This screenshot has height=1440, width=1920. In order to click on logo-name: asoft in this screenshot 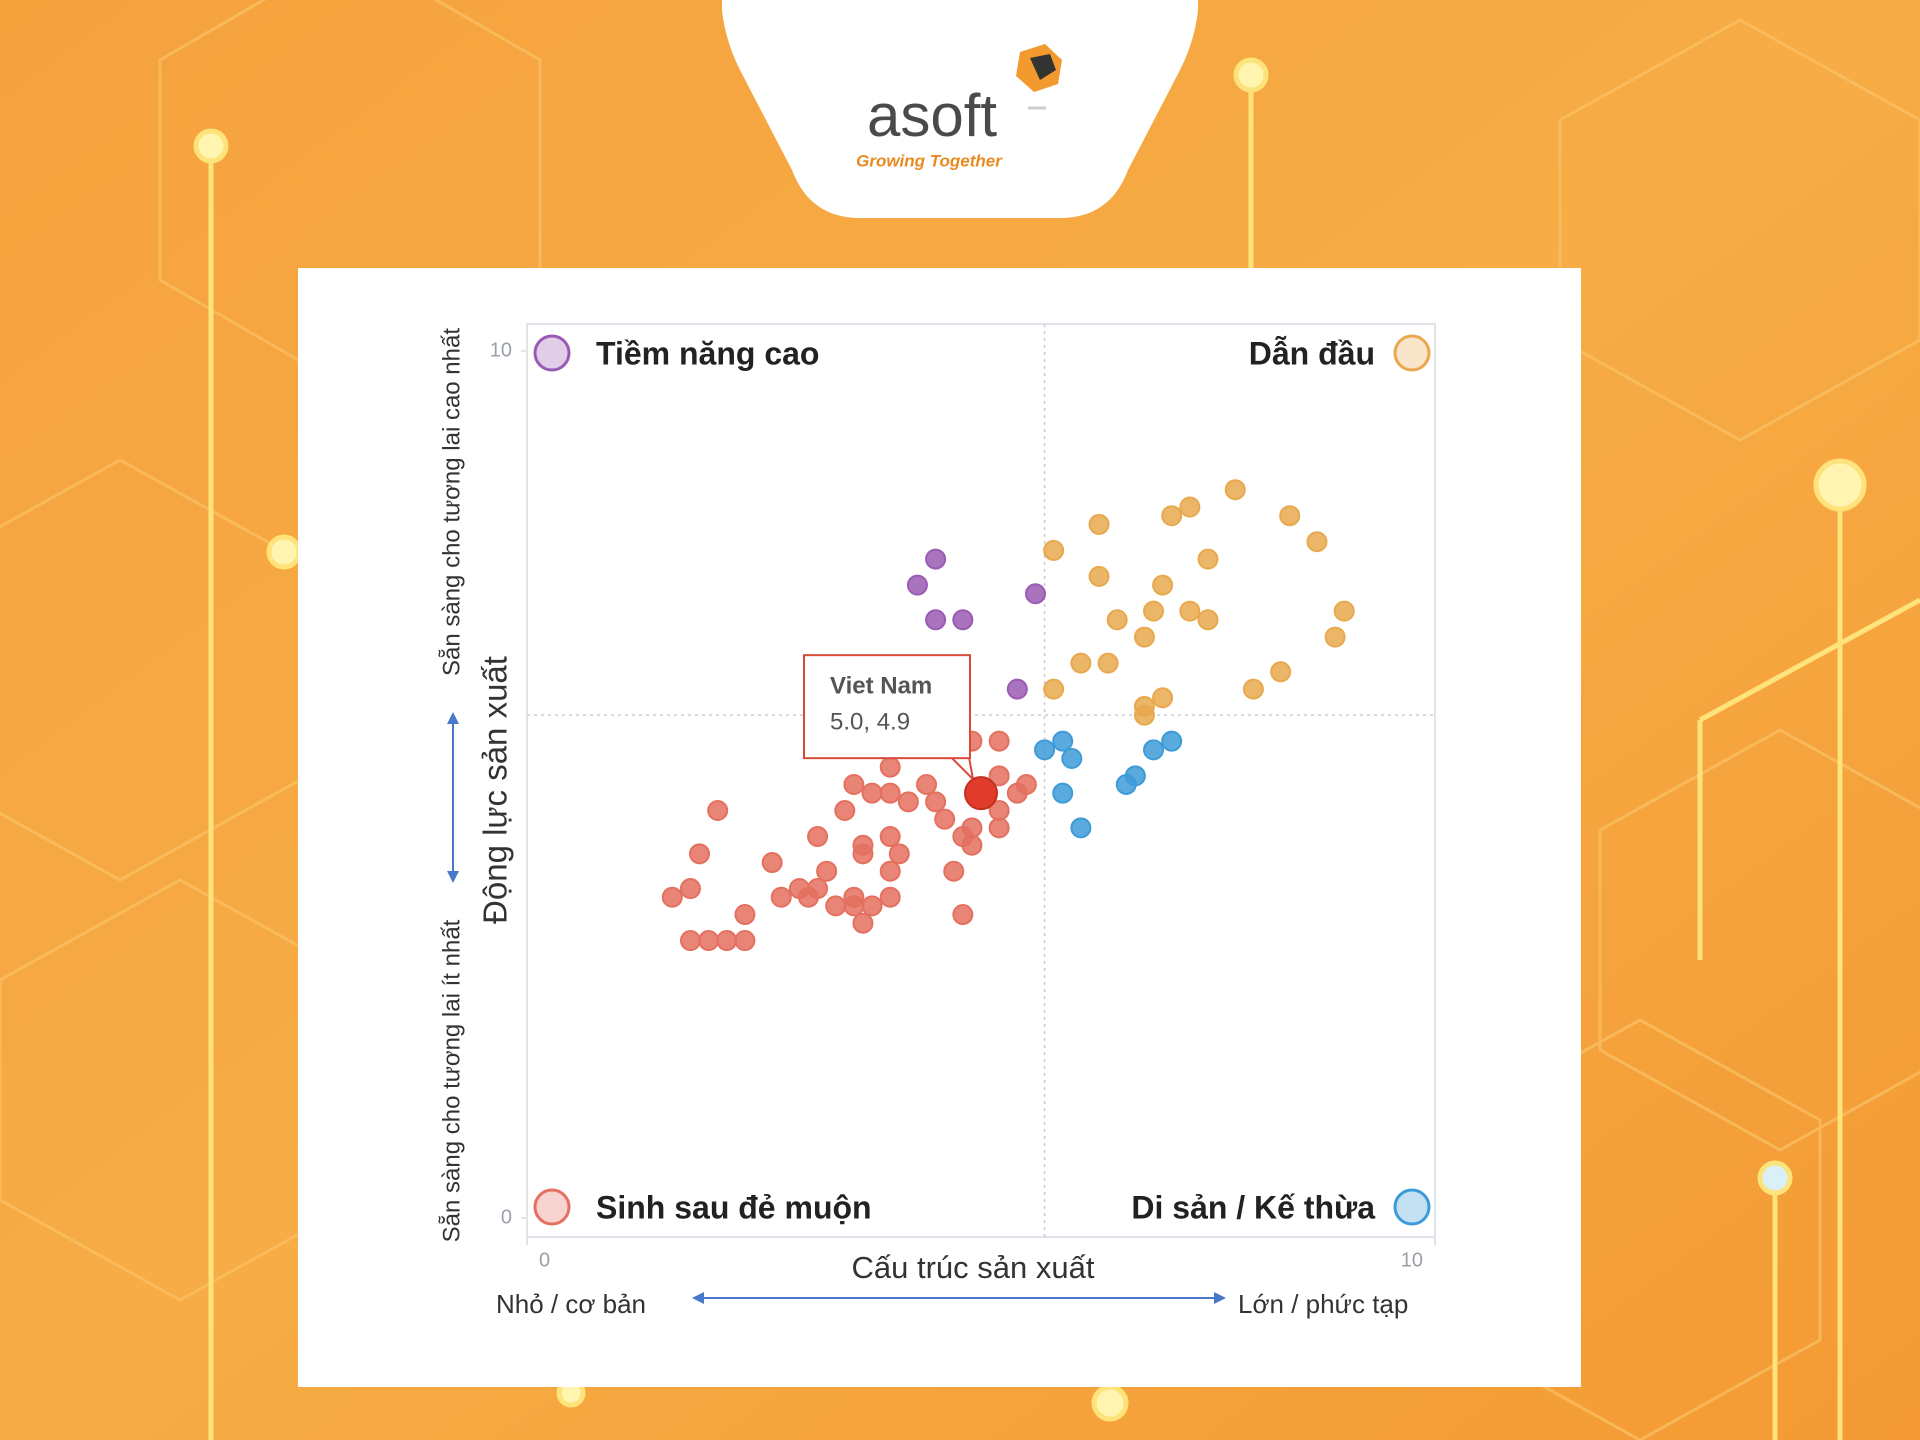, I will do `click(932, 115)`.